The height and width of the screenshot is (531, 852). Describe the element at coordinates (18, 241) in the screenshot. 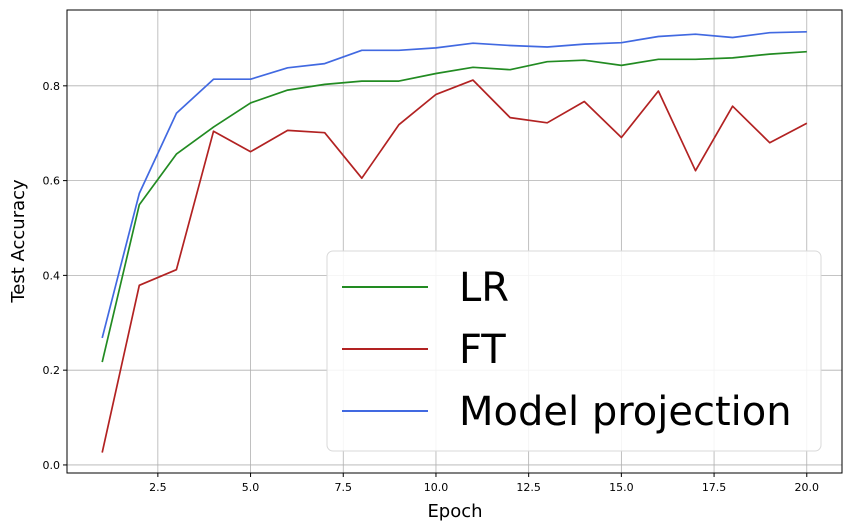

I see `y-axis-title: Test Accuracy` at that location.